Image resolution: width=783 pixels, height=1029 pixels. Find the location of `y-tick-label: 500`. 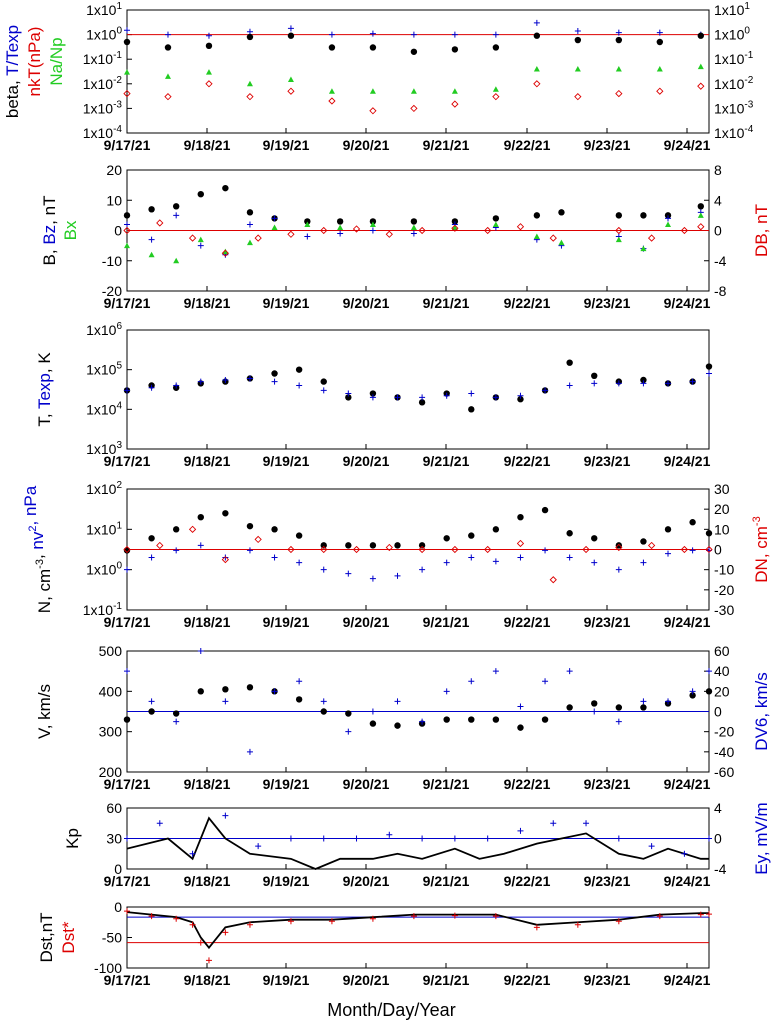

y-tick-label: 500 is located at coordinates (111, 651).